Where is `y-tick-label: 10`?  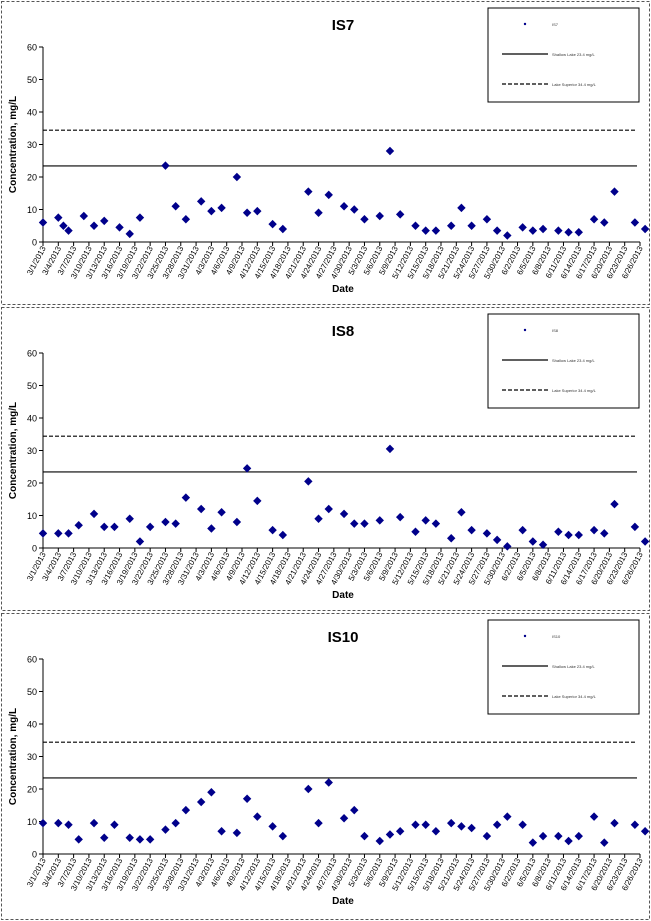
y-tick-label: 10 is located at coordinates (32, 822).